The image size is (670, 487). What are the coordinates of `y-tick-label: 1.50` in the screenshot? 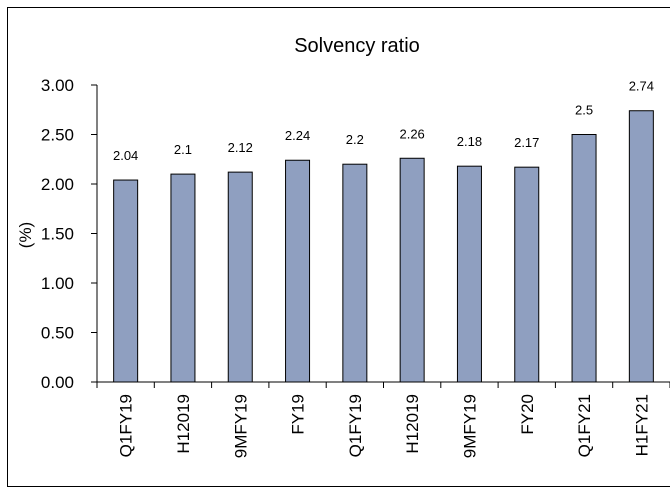 It's located at (57, 234).